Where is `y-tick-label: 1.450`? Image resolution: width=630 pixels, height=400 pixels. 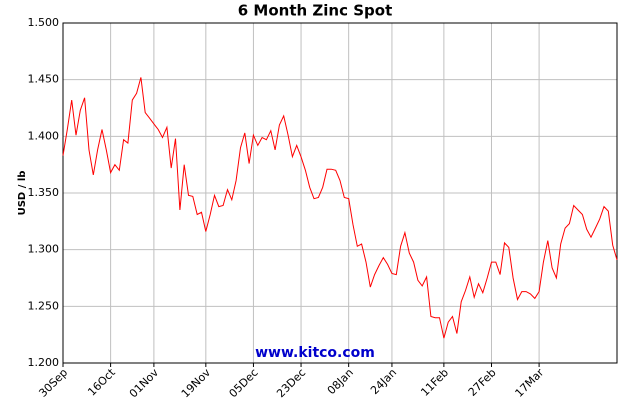 y-tick-label: 1.450 is located at coordinates (44, 79).